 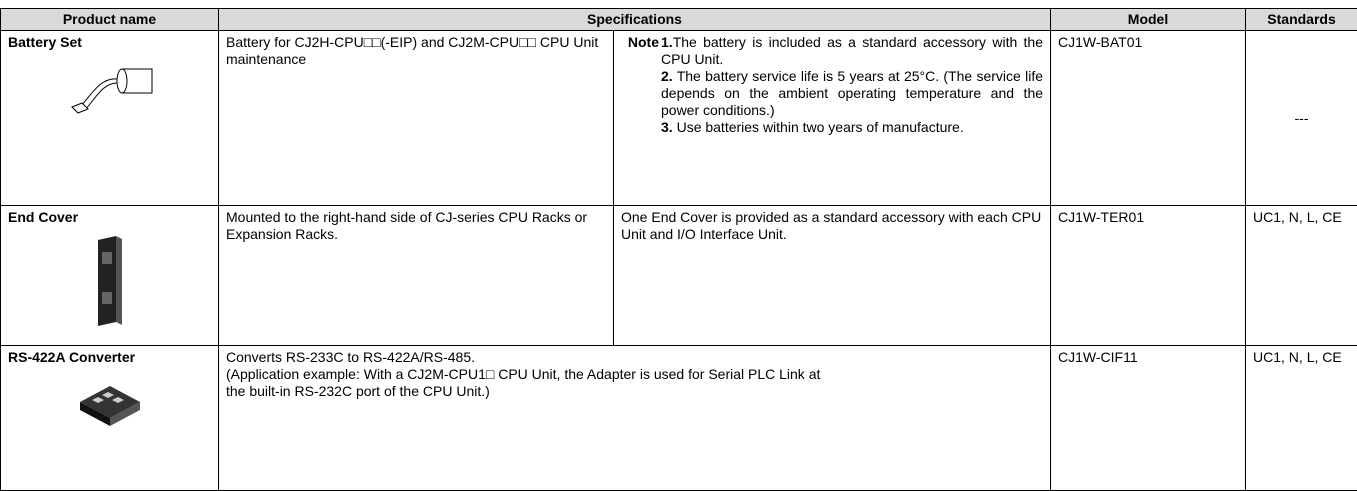 I want to click on note-label: Note, so click(x=641, y=51).